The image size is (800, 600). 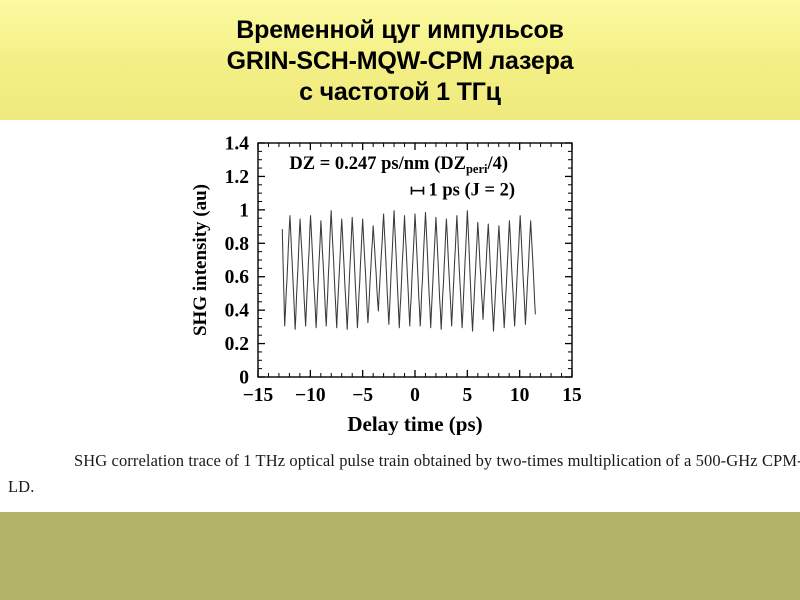 What do you see at coordinates (400, 556) in the screenshot?
I see `bottom-accent-band` at bounding box center [400, 556].